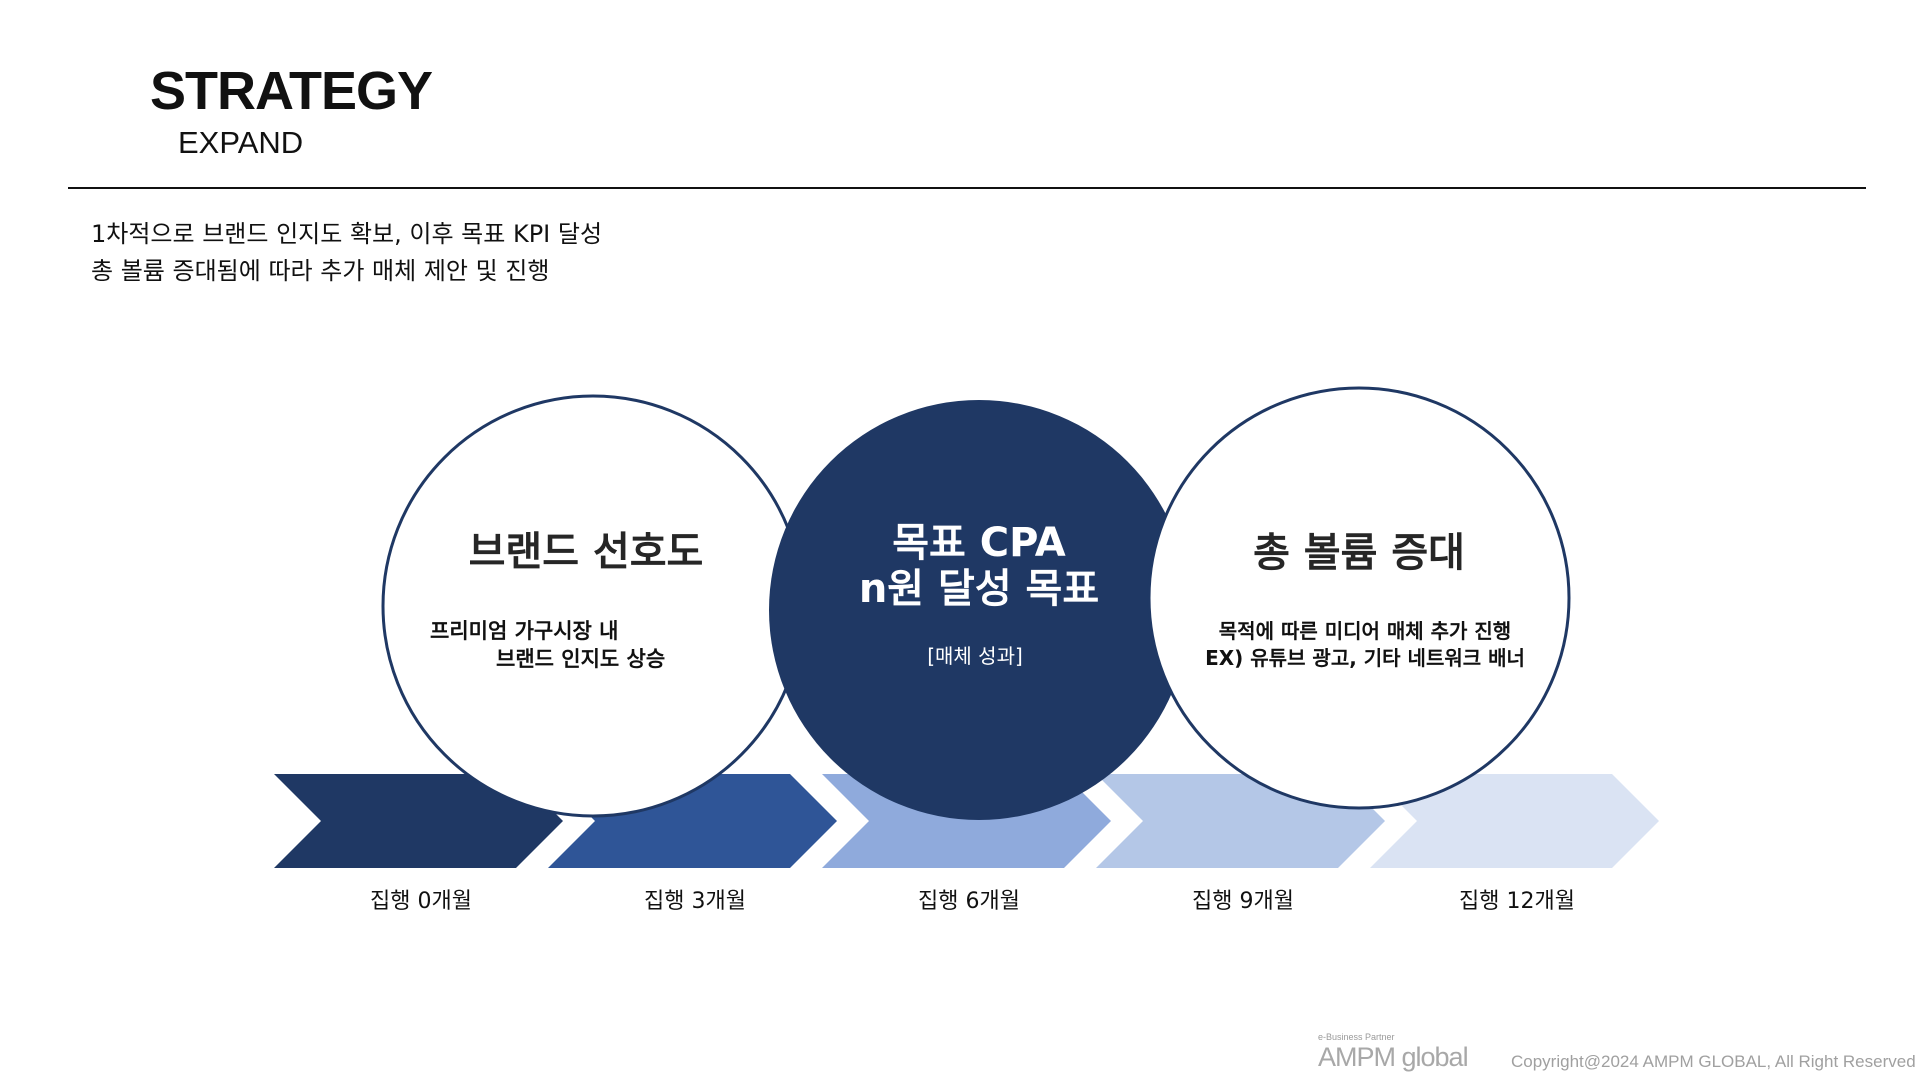 The width and height of the screenshot is (1920, 1080). What do you see at coordinates (421, 901) in the screenshot?
I see `timeline-label-0: 집행 0개월` at bounding box center [421, 901].